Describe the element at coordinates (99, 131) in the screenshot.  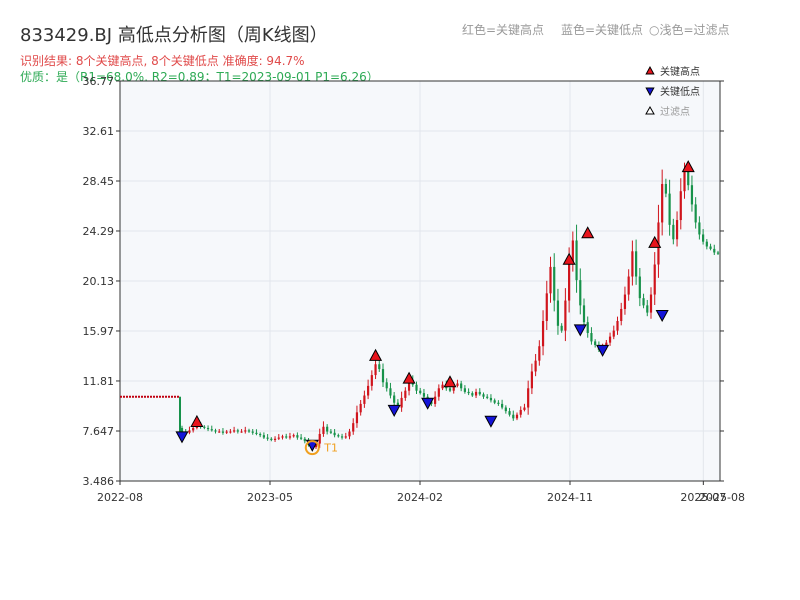
I see `y-tick-label: 32.61` at that location.